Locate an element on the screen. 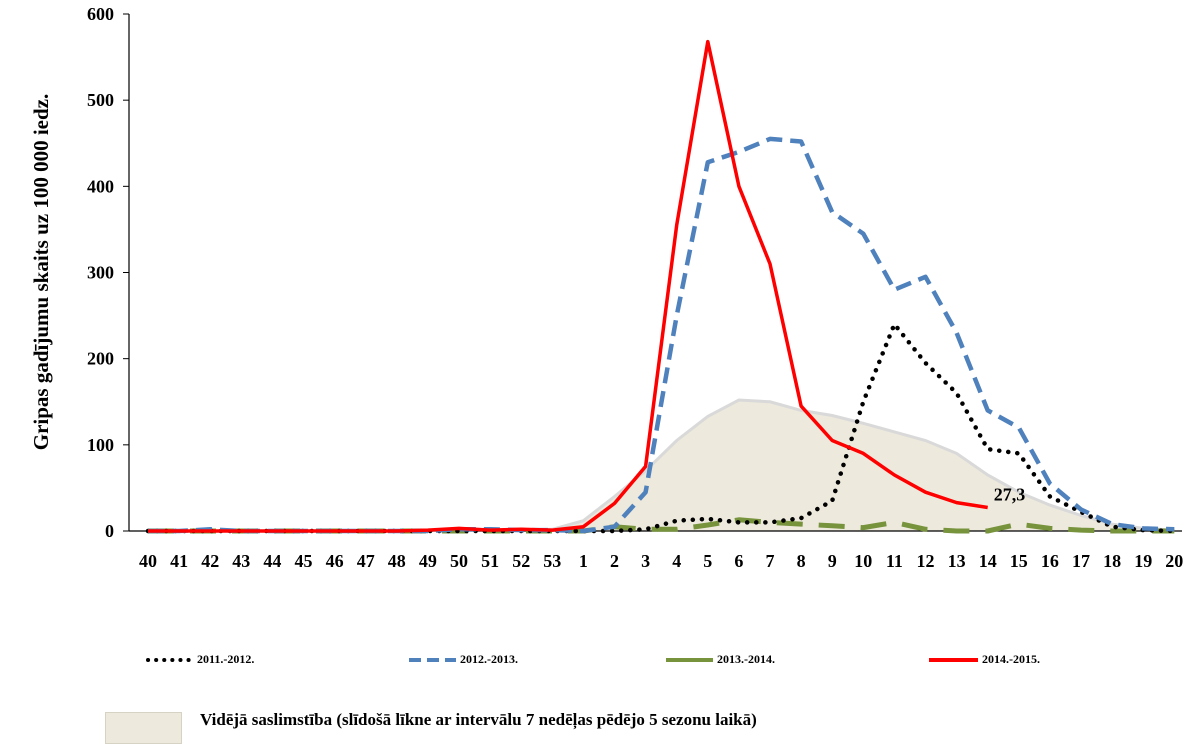  x-tick-label: 48 is located at coordinates (397, 561).